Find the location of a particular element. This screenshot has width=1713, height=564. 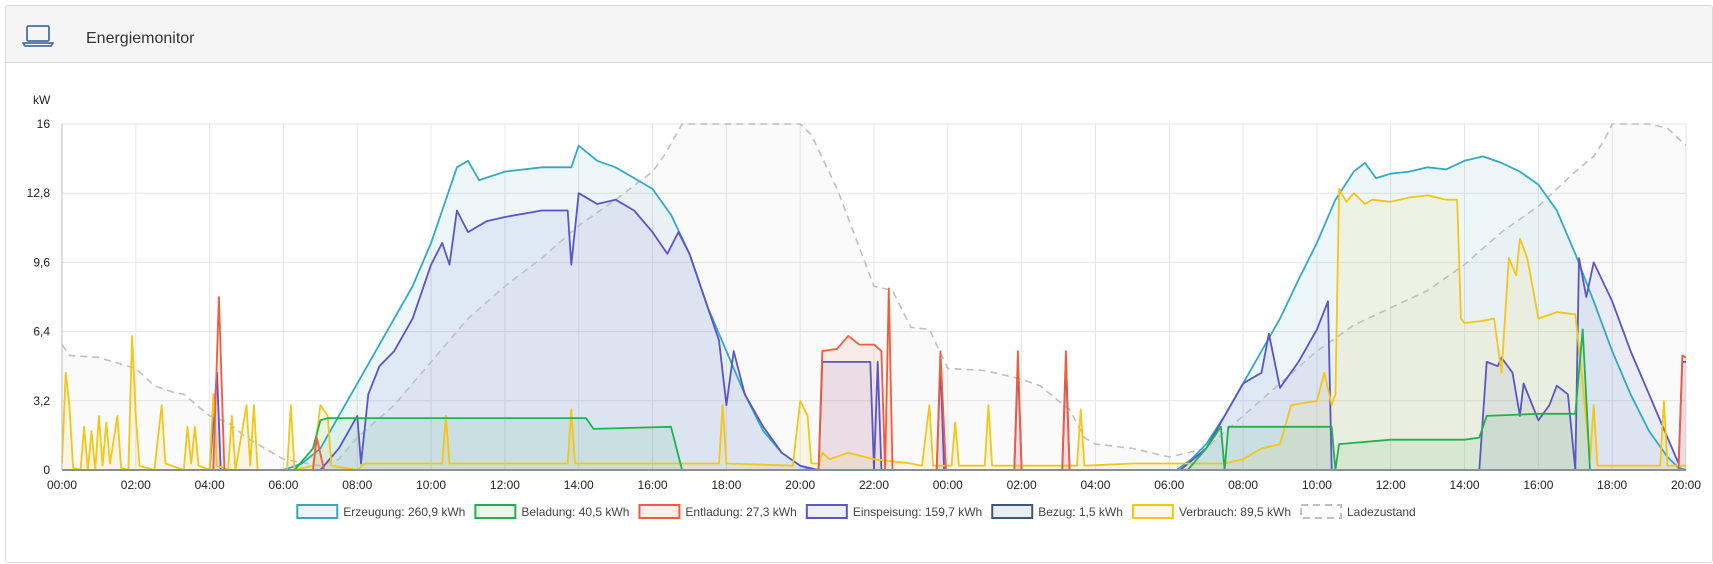

y-tick-label: 16 is located at coordinates (44, 124).